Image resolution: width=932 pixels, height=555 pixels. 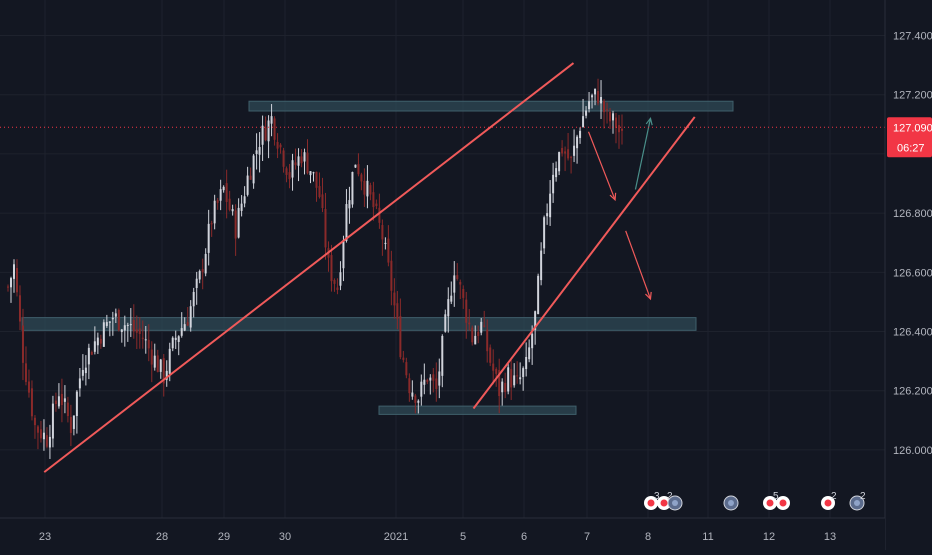 What do you see at coordinates (830, 537) in the screenshot?
I see `time-tick-label: 13` at bounding box center [830, 537].